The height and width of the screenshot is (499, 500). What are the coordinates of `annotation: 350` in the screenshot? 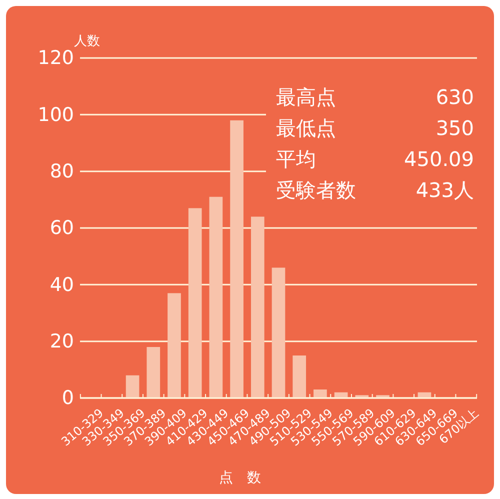 It's located at (455, 128).